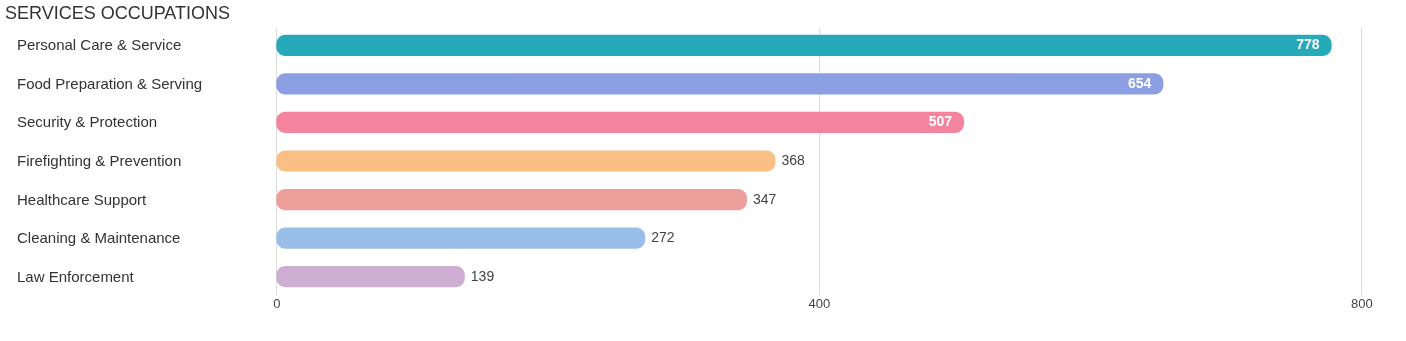 Image resolution: width=1406 pixels, height=341 pixels. What do you see at coordinates (99, 238) in the screenshot?
I see `y-tick-label: Cleaning & Maintenance` at bounding box center [99, 238].